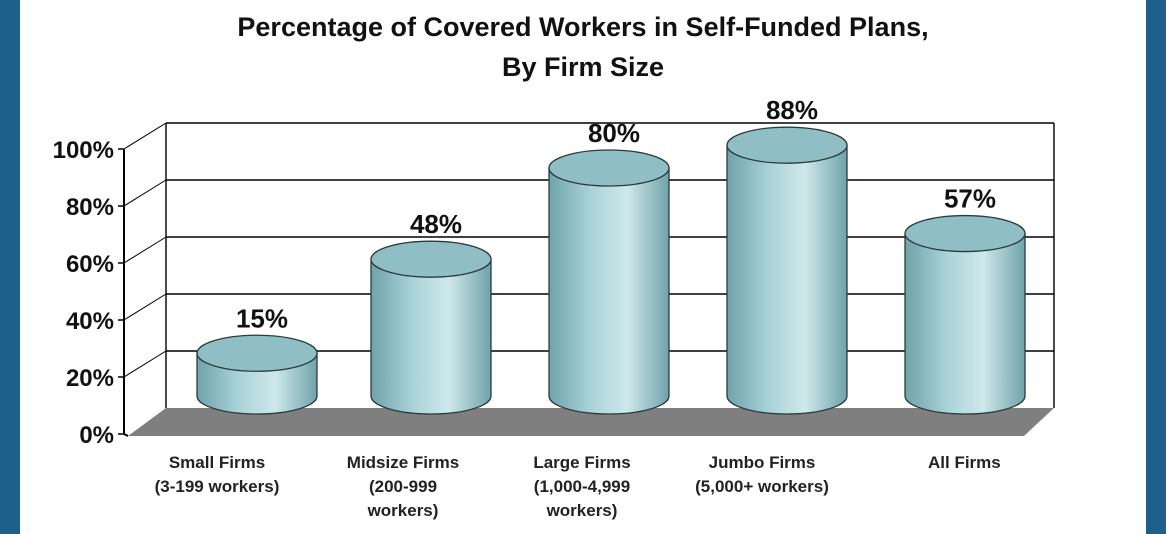  Describe the element at coordinates (792, 110) in the screenshot. I see `data-label: 88%` at that location.